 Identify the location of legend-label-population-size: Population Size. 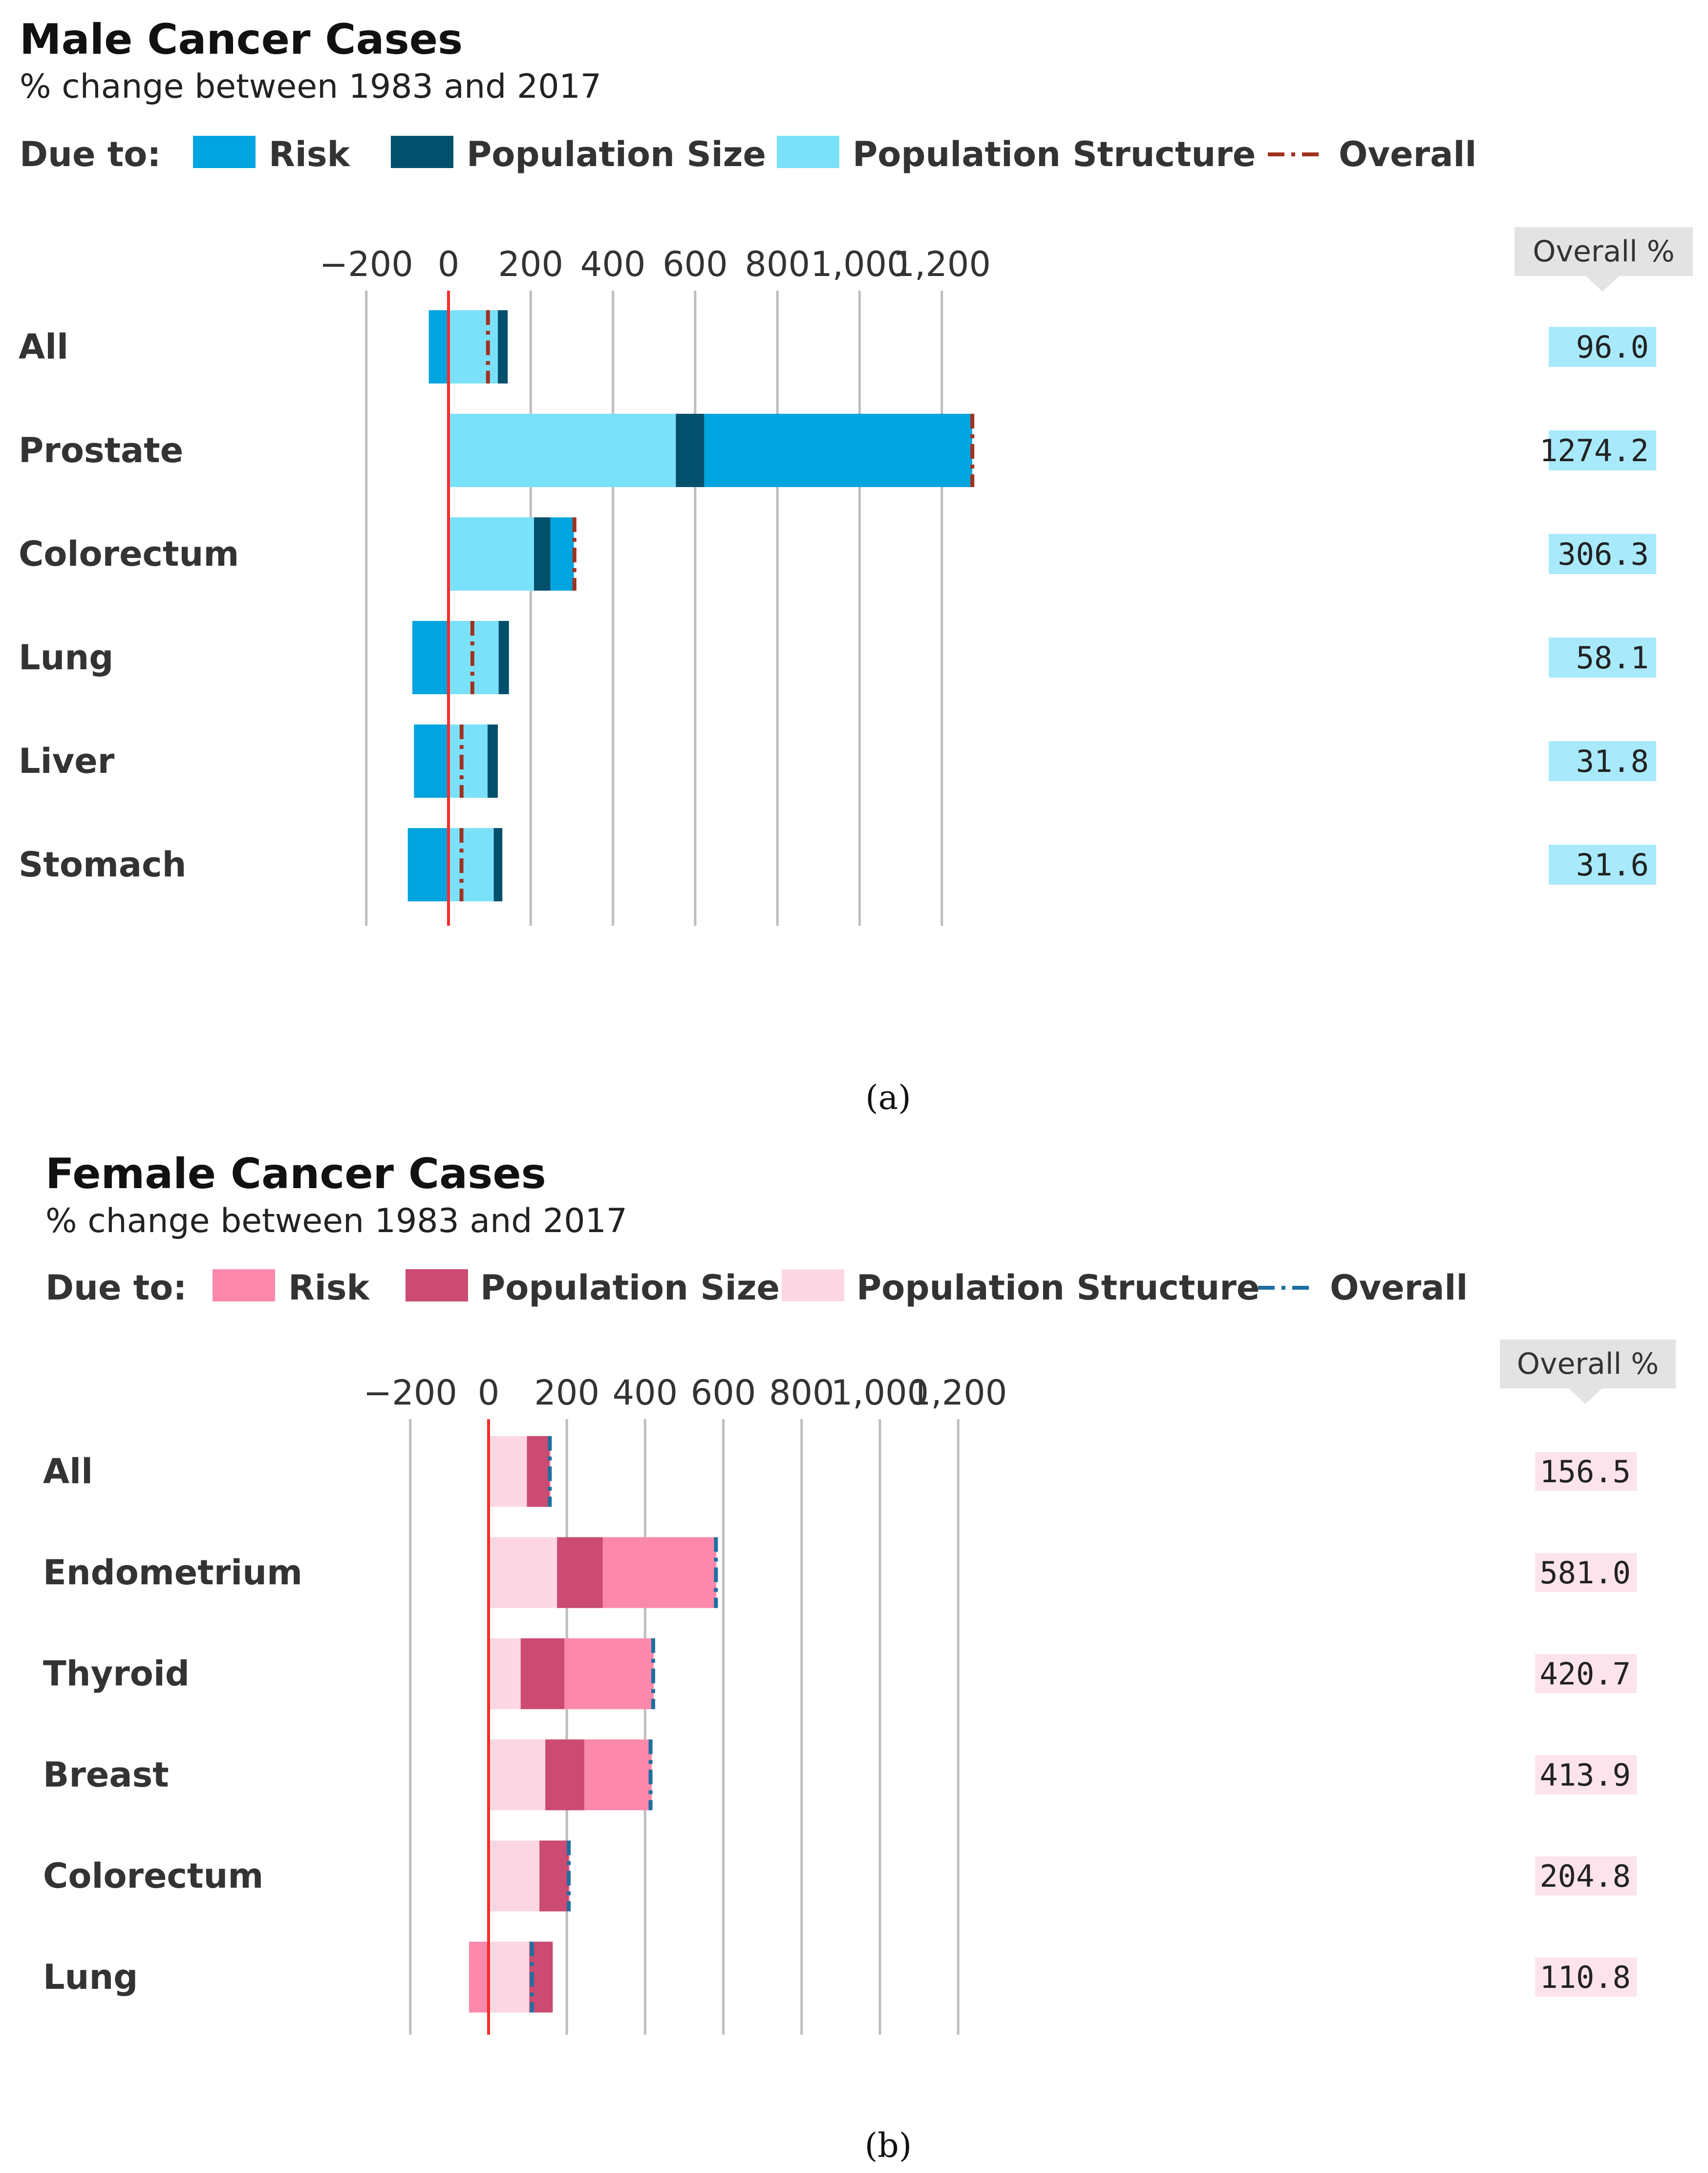
(616, 154).